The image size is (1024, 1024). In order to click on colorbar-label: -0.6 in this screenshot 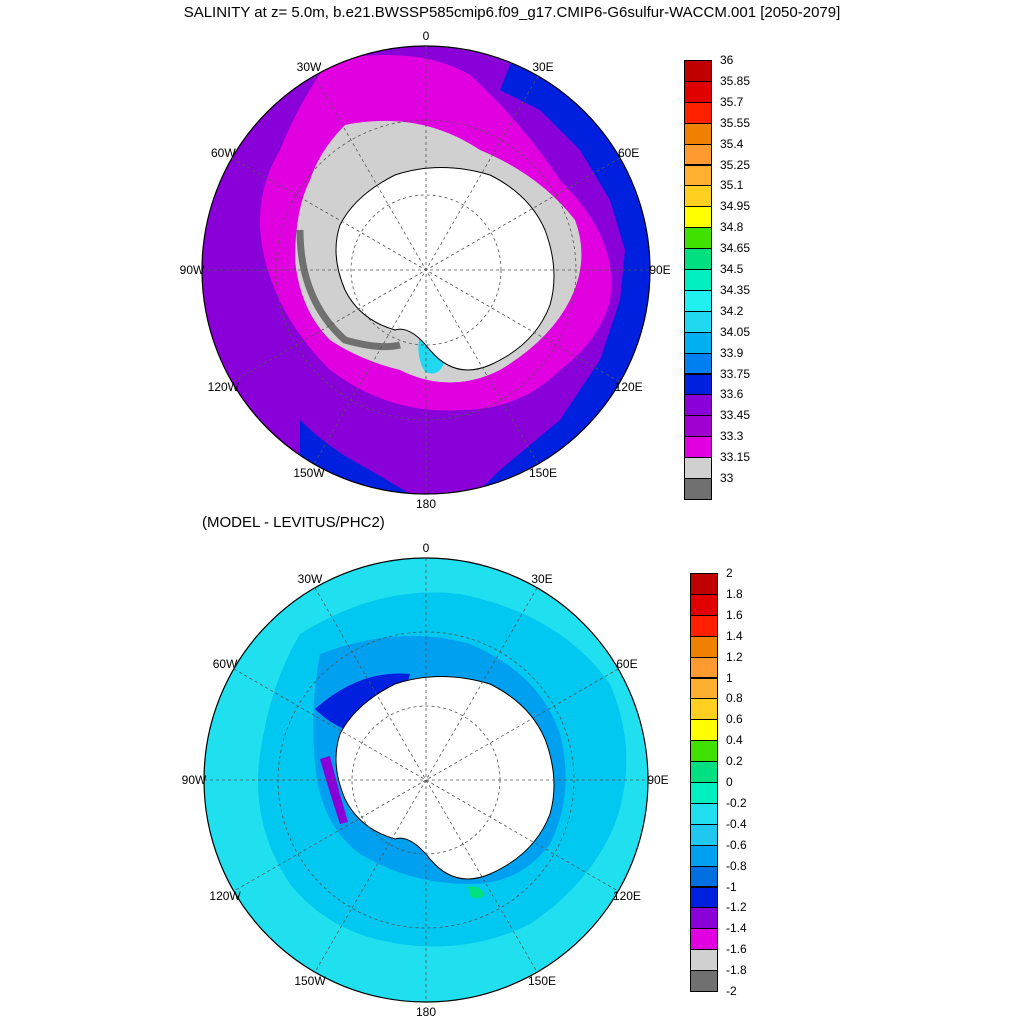, I will do `click(736, 844)`.